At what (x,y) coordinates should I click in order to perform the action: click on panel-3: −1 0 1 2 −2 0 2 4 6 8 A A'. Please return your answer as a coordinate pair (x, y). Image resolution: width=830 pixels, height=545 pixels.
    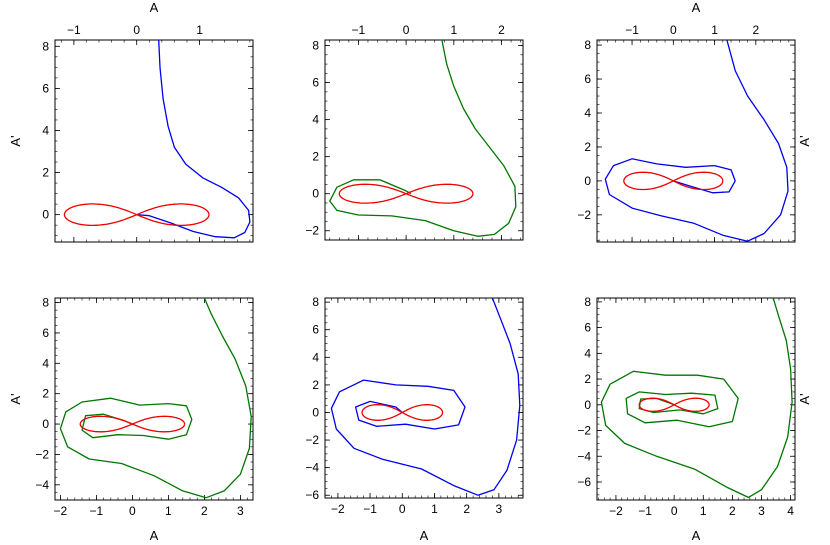
    Looking at the image, I should click on (694, 121).